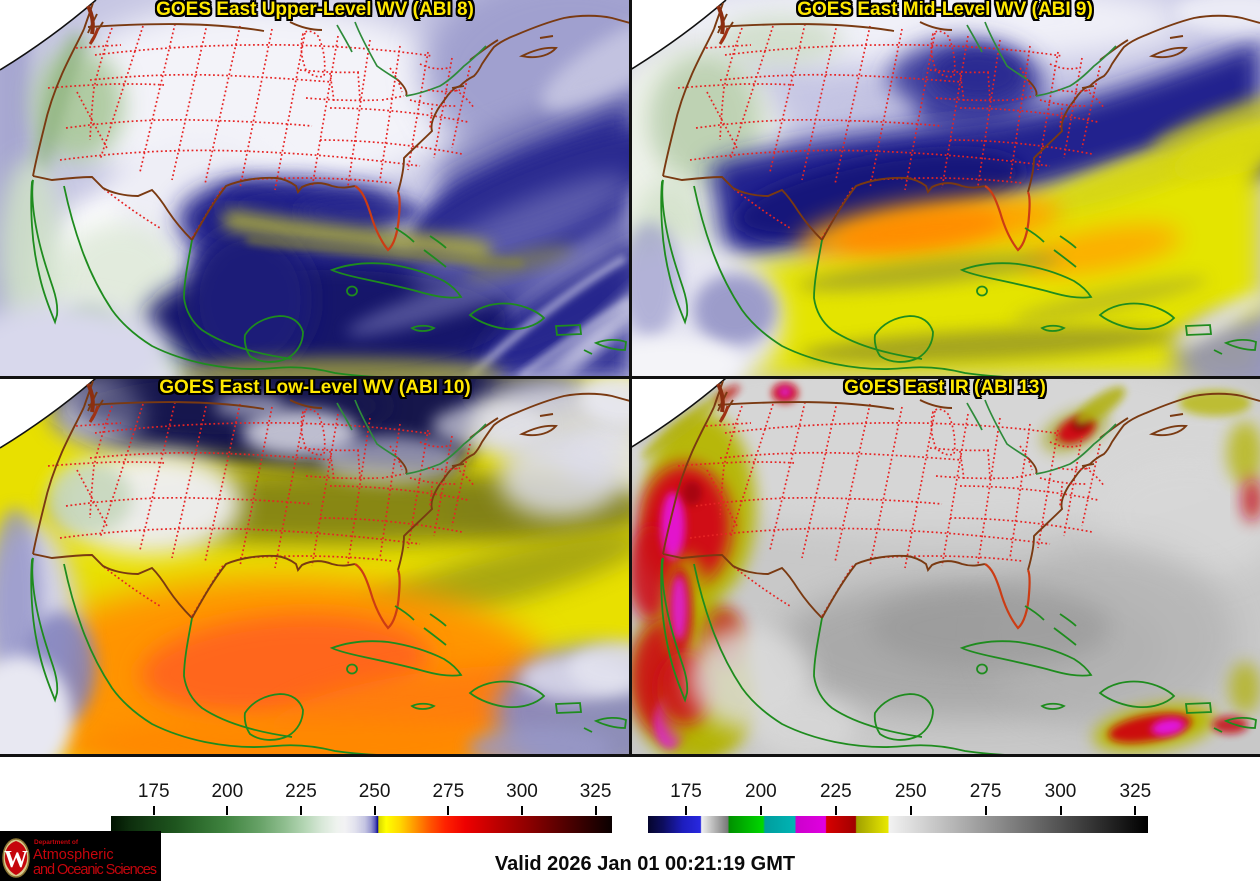 The image size is (1260, 886). What do you see at coordinates (16, 860) in the screenshot?
I see `svg-text: W` at bounding box center [16, 860].